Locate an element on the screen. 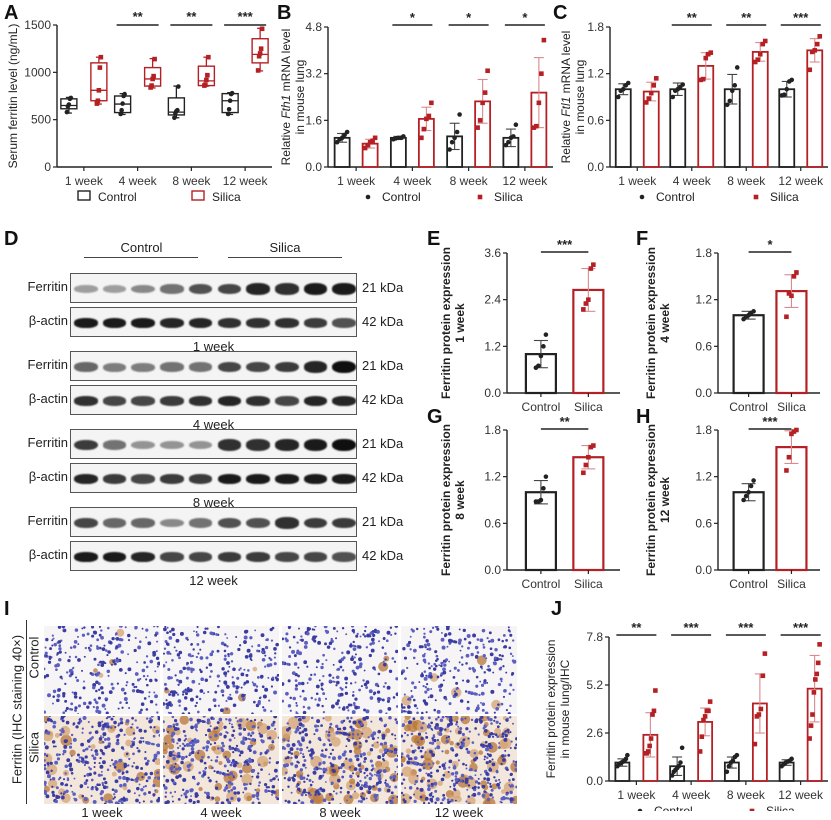 This screenshot has width=831, height=820. ihc-week-caption: 4 week is located at coordinates (221, 812).